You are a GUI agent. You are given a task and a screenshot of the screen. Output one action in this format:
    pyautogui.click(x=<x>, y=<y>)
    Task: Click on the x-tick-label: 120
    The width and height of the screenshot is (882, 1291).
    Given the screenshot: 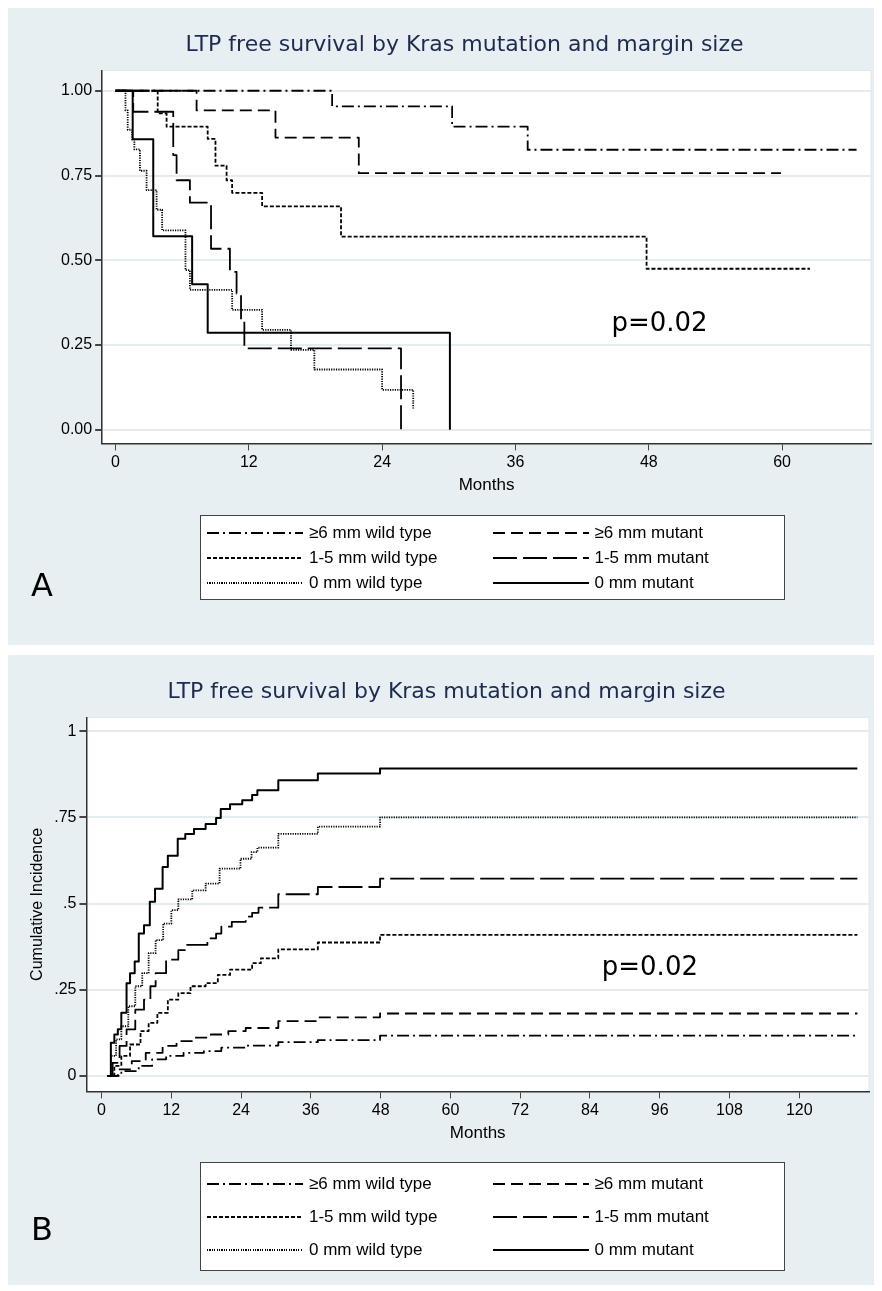 What is the action you would take?
    pyautogui.click(x=799, y=1110)
    